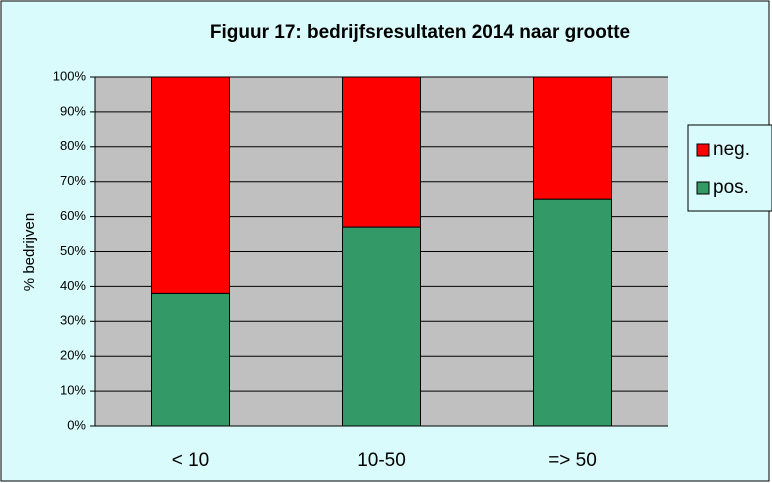 Image resolution: width=772 pixels, height=483 pixels. Describe the element at coordinates (572, 460) in the screenshot. I see `x-tick-label: => 50` at that location.